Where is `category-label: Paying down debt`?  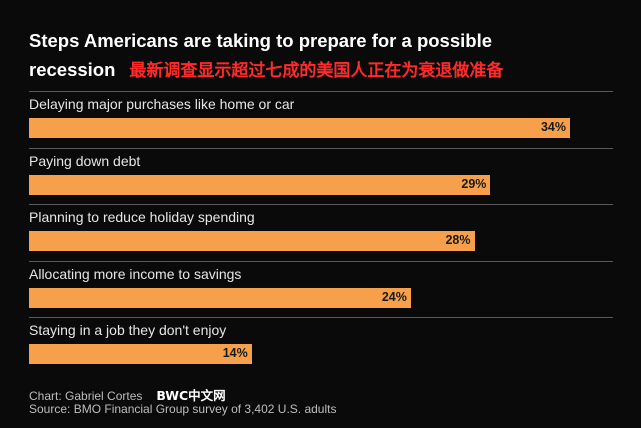
category-label: Paying down debt is located at coordinates (85, 160).